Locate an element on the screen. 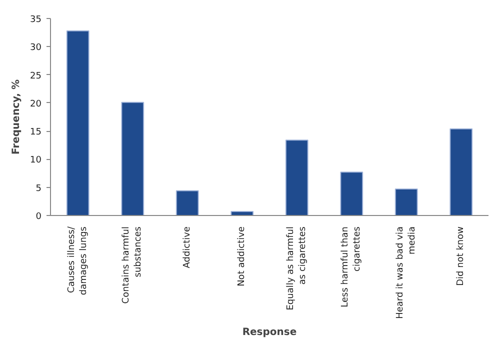 The image size is (500, 340). y-tick-label: 0 is located at coordinates (39, 217).